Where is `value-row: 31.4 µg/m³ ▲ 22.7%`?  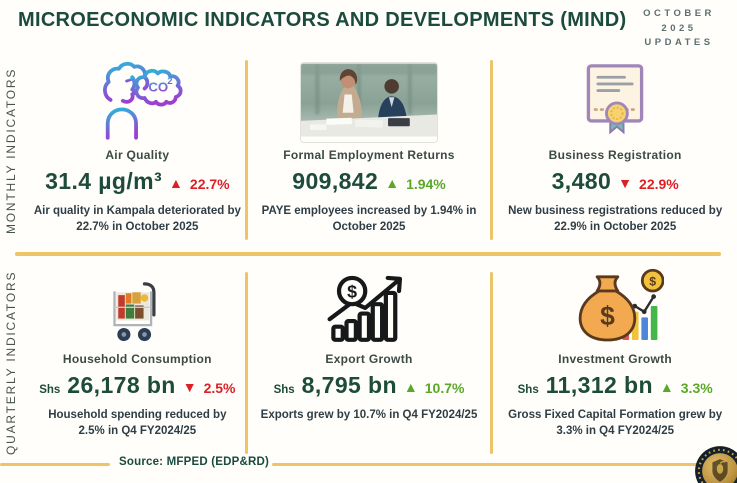
value-row: 31.4 µg/m³ ▲ 22.7% is located at coordinates (137, 181).